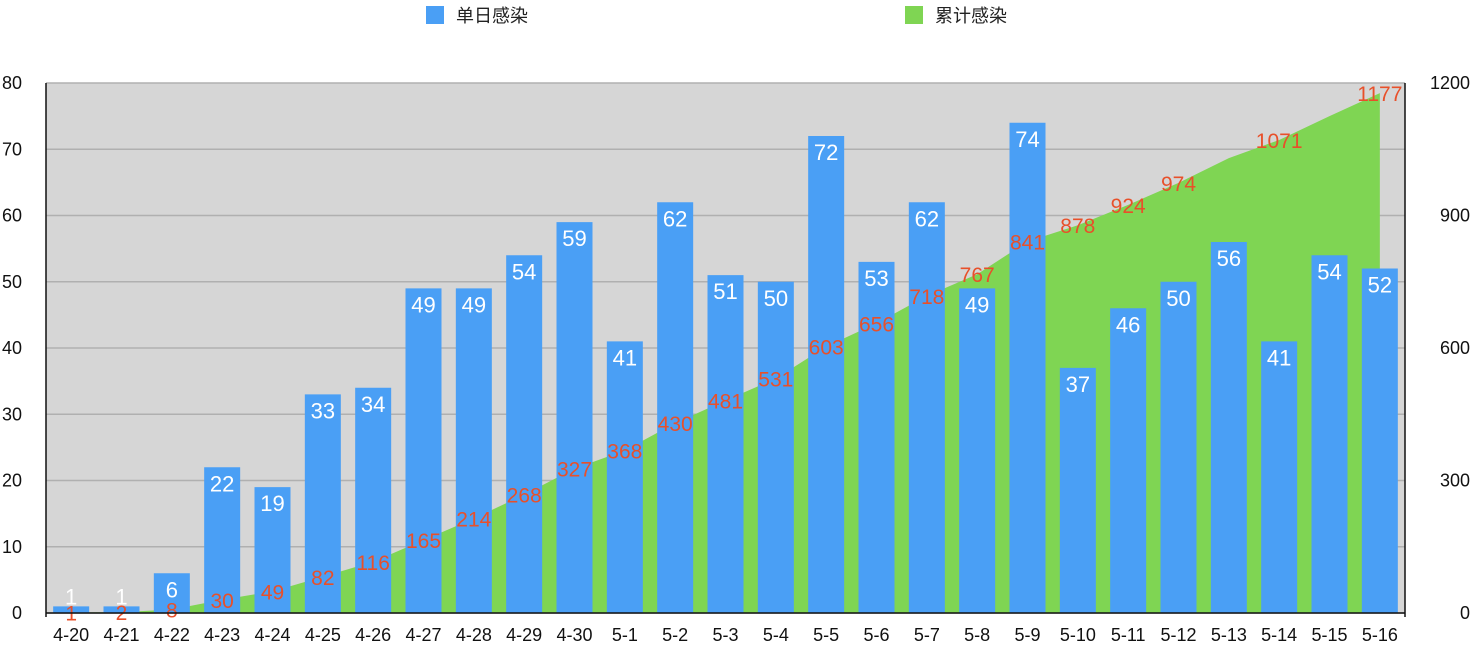 This screenshot has height=646, width=1474. What do you see at coordinates (725, 635) in the screenshot?
I see `x-tick-label: 5-3` at bounding box center [725, 635].